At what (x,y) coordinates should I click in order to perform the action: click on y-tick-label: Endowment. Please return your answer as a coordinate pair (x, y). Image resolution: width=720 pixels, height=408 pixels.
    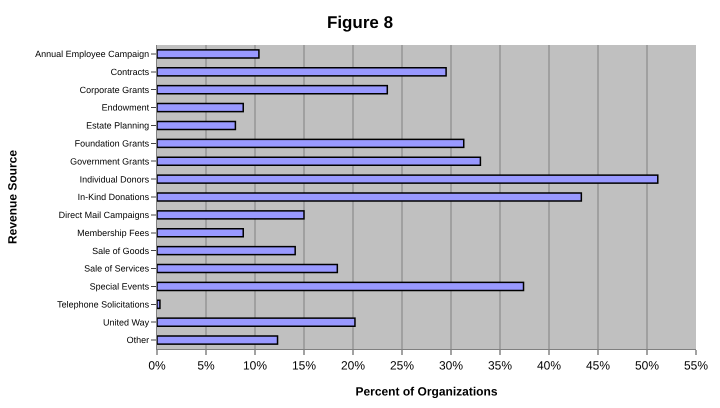
    Looking at the image, I should click on (126, 107).